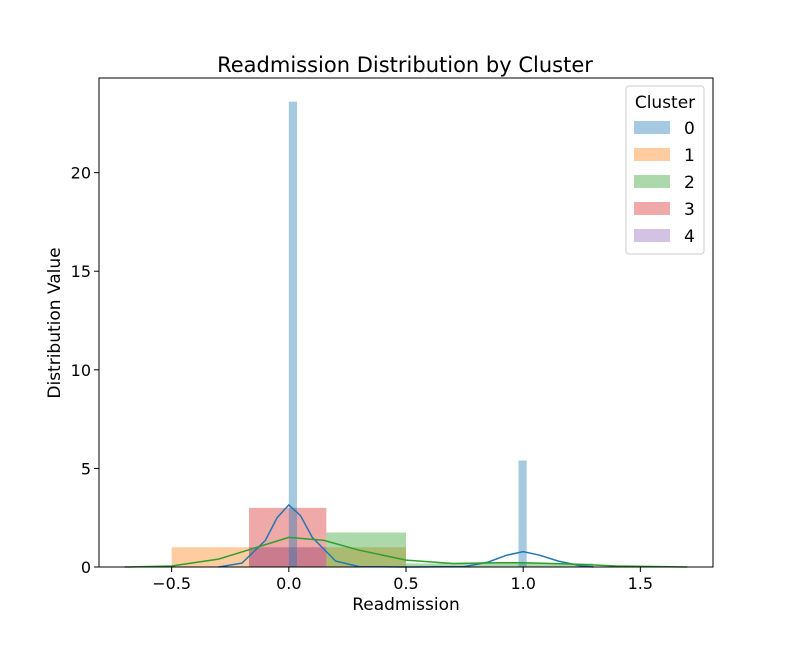 This screenshot has height=648, width=792. What do you see at coordinates (689, 237) in the screenshot?
I see `legend-label-4: 4` at bounding box center [689, 237].